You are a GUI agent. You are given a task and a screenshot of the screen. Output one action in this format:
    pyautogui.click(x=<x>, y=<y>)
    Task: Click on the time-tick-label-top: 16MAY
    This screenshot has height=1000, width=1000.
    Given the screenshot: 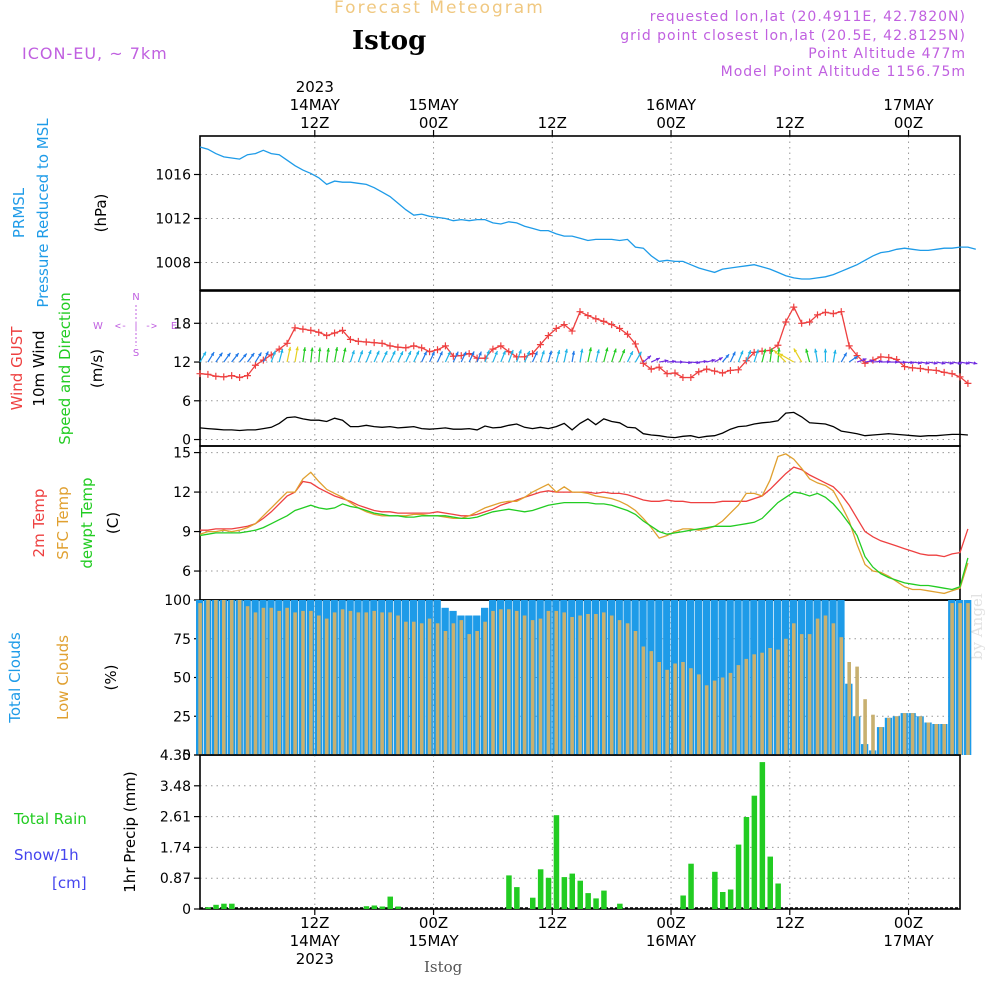 What is the action you would take?
    pyautogui.click(x=671, y=105)
    